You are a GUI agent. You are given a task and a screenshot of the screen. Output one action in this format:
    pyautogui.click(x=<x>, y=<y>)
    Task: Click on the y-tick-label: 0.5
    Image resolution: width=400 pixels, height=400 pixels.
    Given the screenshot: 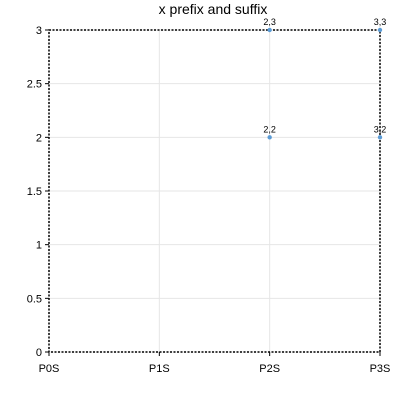 What is the action you would take?
    pyautogui.click(x=34, y=299)
    